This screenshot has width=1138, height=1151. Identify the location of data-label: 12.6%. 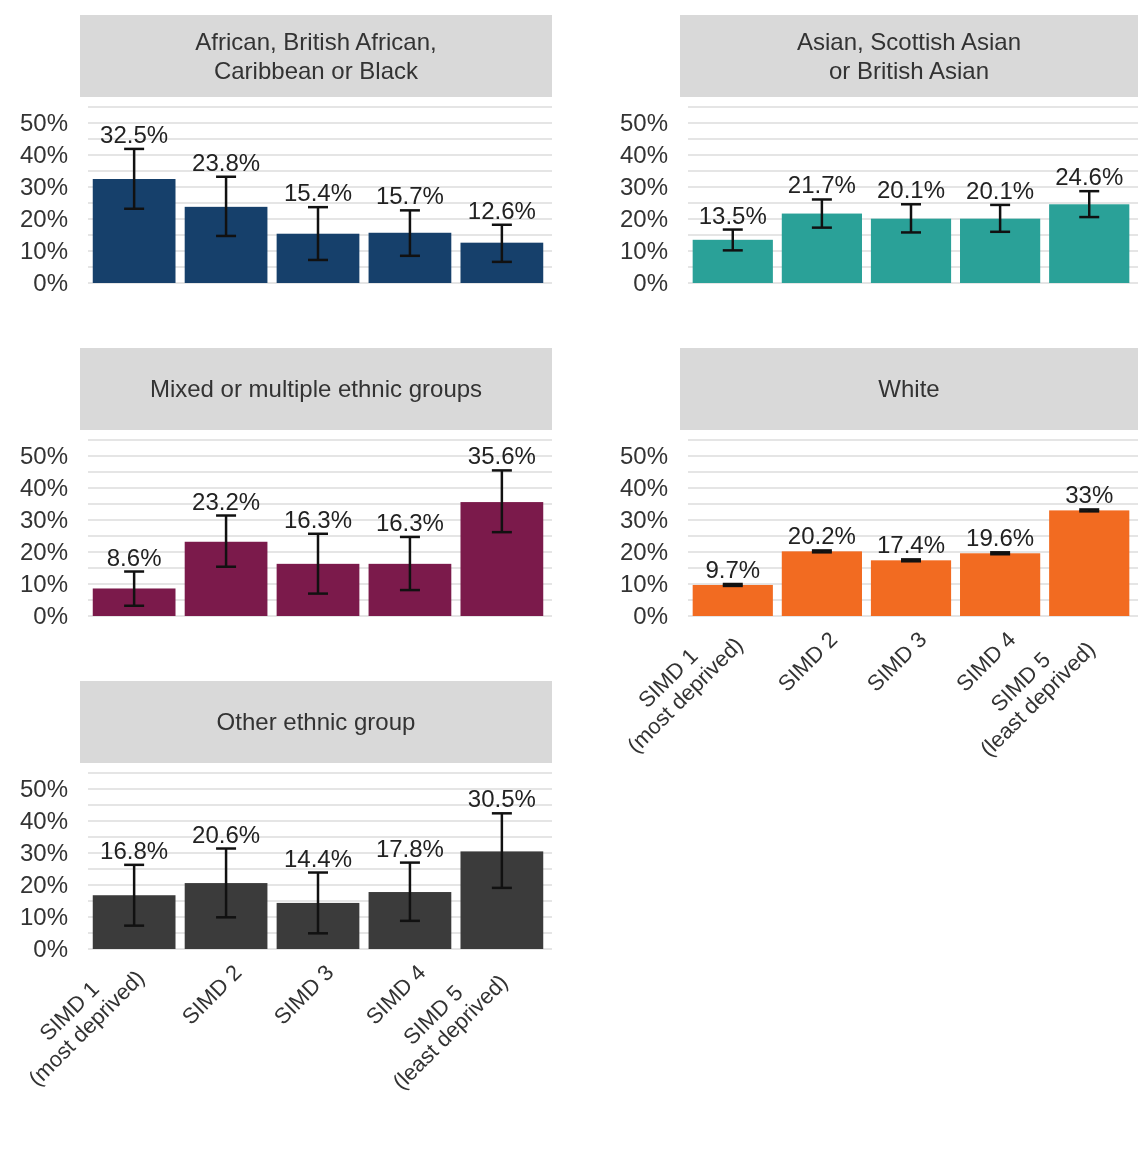
(501, 210).